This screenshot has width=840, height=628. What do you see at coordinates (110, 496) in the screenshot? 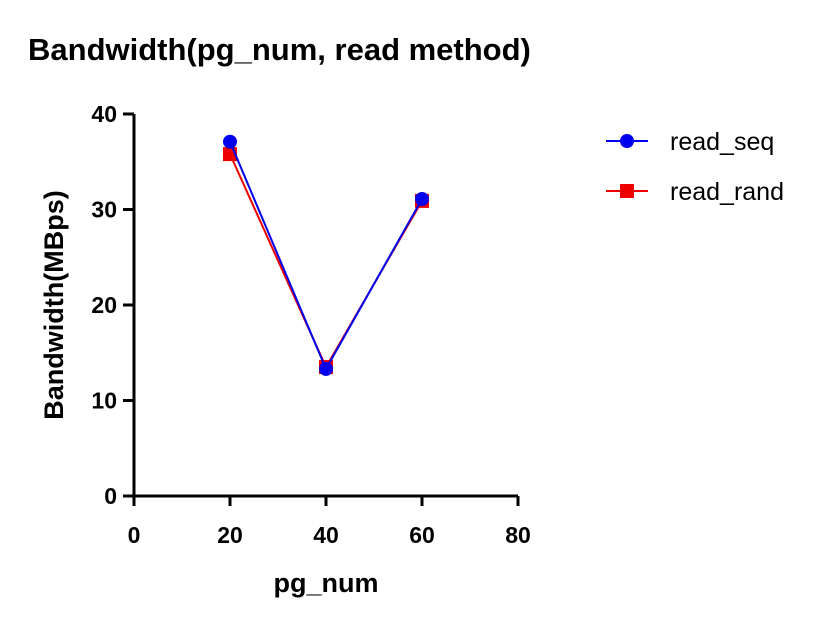
I see `y-tick-label: 0` at bounding box center [110, 496].